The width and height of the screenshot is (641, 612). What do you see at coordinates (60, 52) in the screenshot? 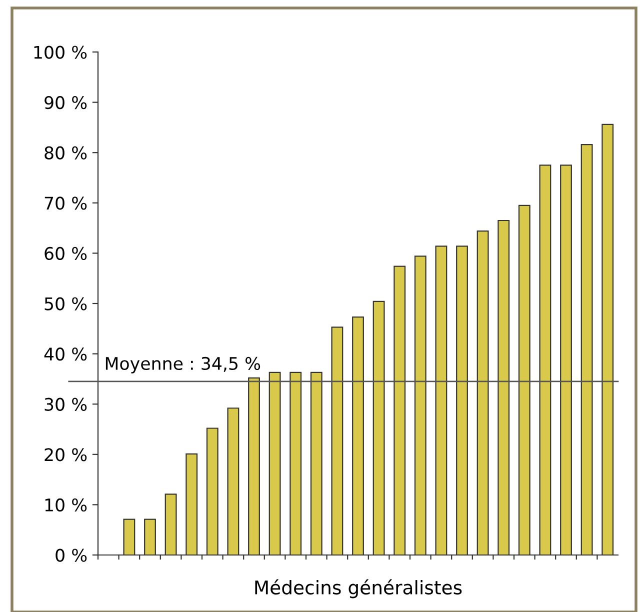
I see `y-tick-label: 100 %` at bounding box center [60, 52].